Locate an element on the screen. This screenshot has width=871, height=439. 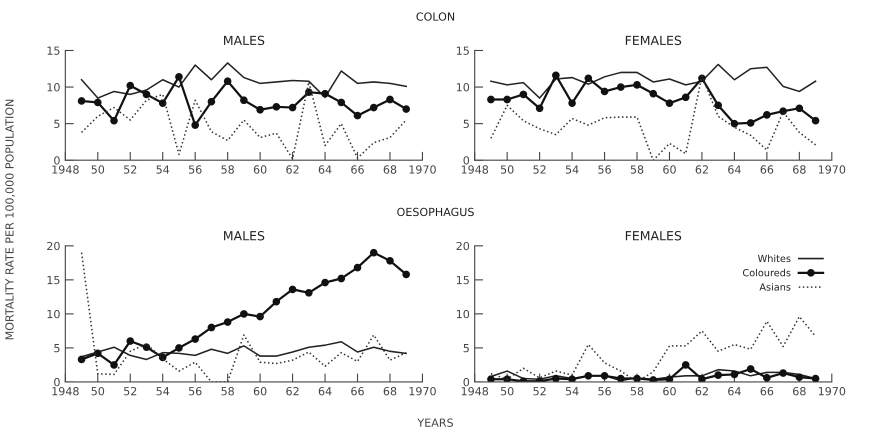
text: COLON is located at coordinates (435, 16).